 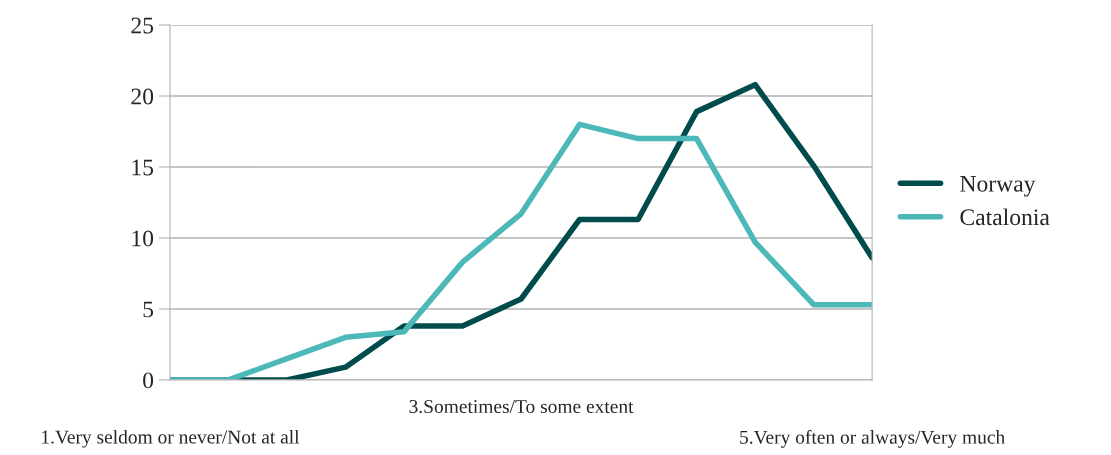 I want to click on x-tick-label: 5.Very often or always/Very much, so click(x=872, y=438).